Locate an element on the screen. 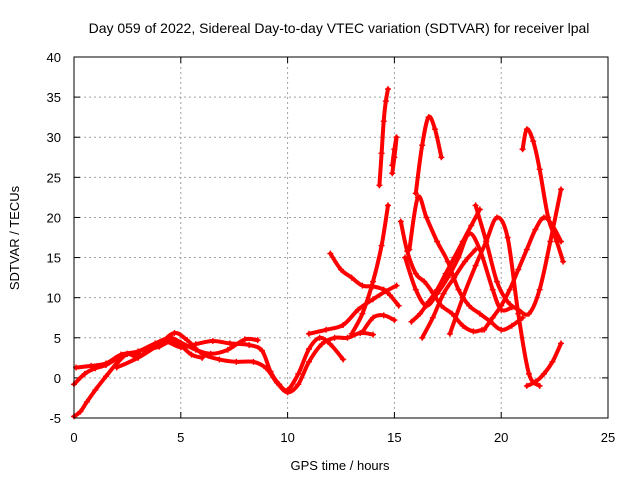 The height and width of the screenshot is (480, 640). x-tick-label: 10 is located at coordinates (287, 437).